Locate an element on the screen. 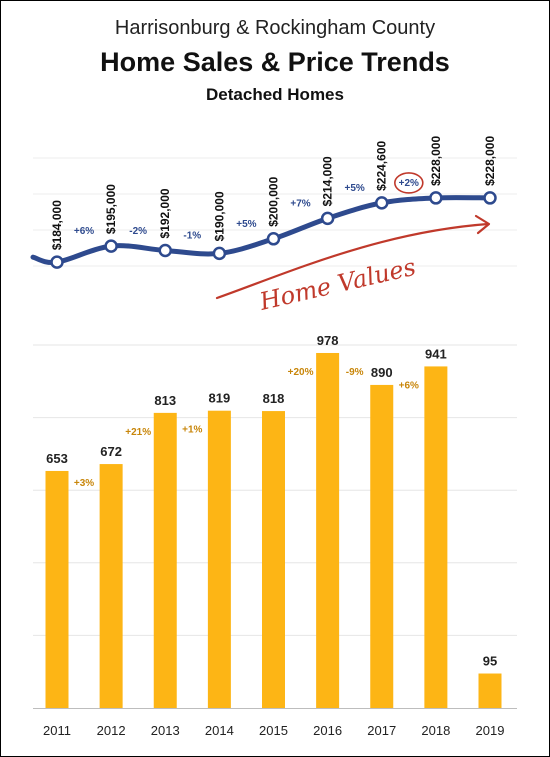 Image resolution: width=550 pixels, height=757 pixels. bar-change-label: +20% is located at coordinates (301, 372).